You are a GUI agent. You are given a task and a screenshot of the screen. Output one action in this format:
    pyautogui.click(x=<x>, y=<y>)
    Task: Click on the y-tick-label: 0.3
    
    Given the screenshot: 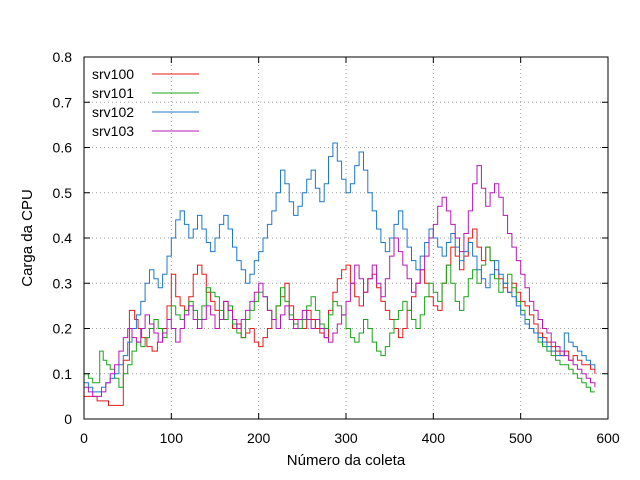 What is the action you would take?
    pyautogui.click(x=63, y=283)
    